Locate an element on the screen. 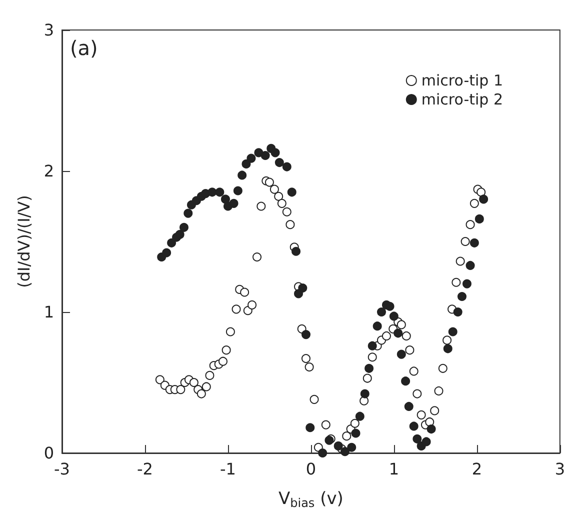 This screenshot has width=576, height=527. y-tick-label: 3 is located at coordinates (49, 30).